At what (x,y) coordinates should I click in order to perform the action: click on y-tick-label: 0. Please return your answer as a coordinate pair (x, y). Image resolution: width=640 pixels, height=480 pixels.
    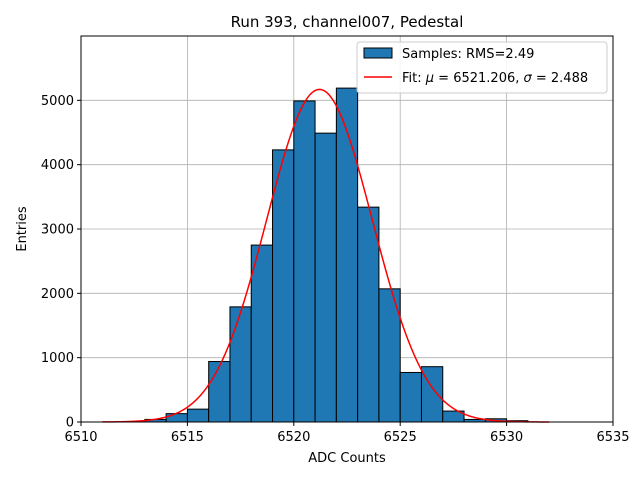
    Looking at the image, I should click on (70, 423).